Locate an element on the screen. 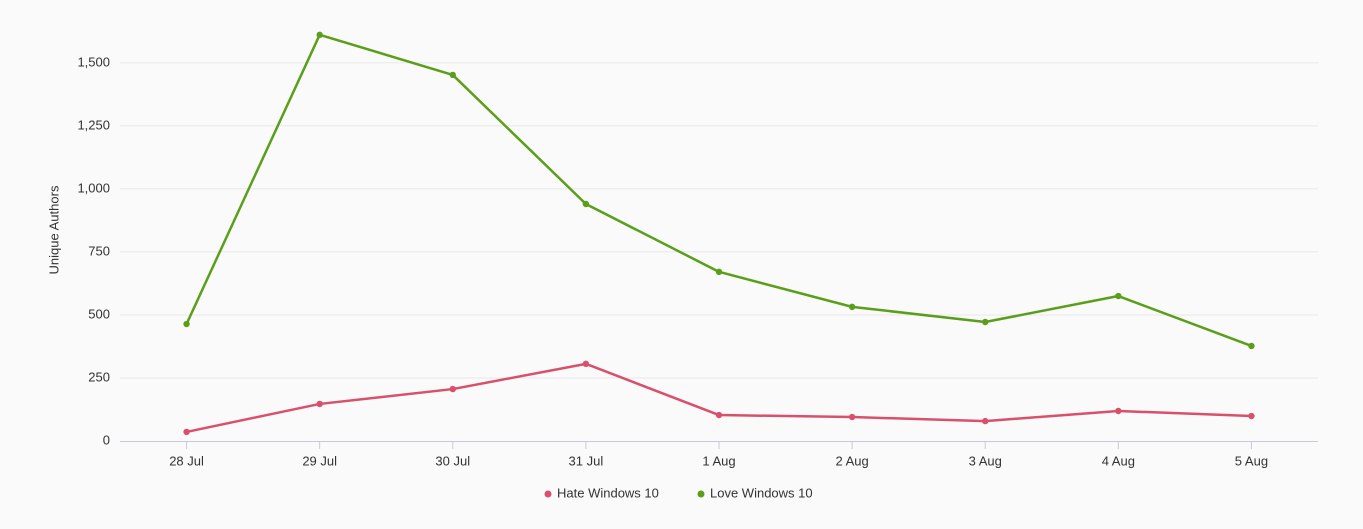  x-tick-label: 2 Aug is located at coordinates (851, 460).